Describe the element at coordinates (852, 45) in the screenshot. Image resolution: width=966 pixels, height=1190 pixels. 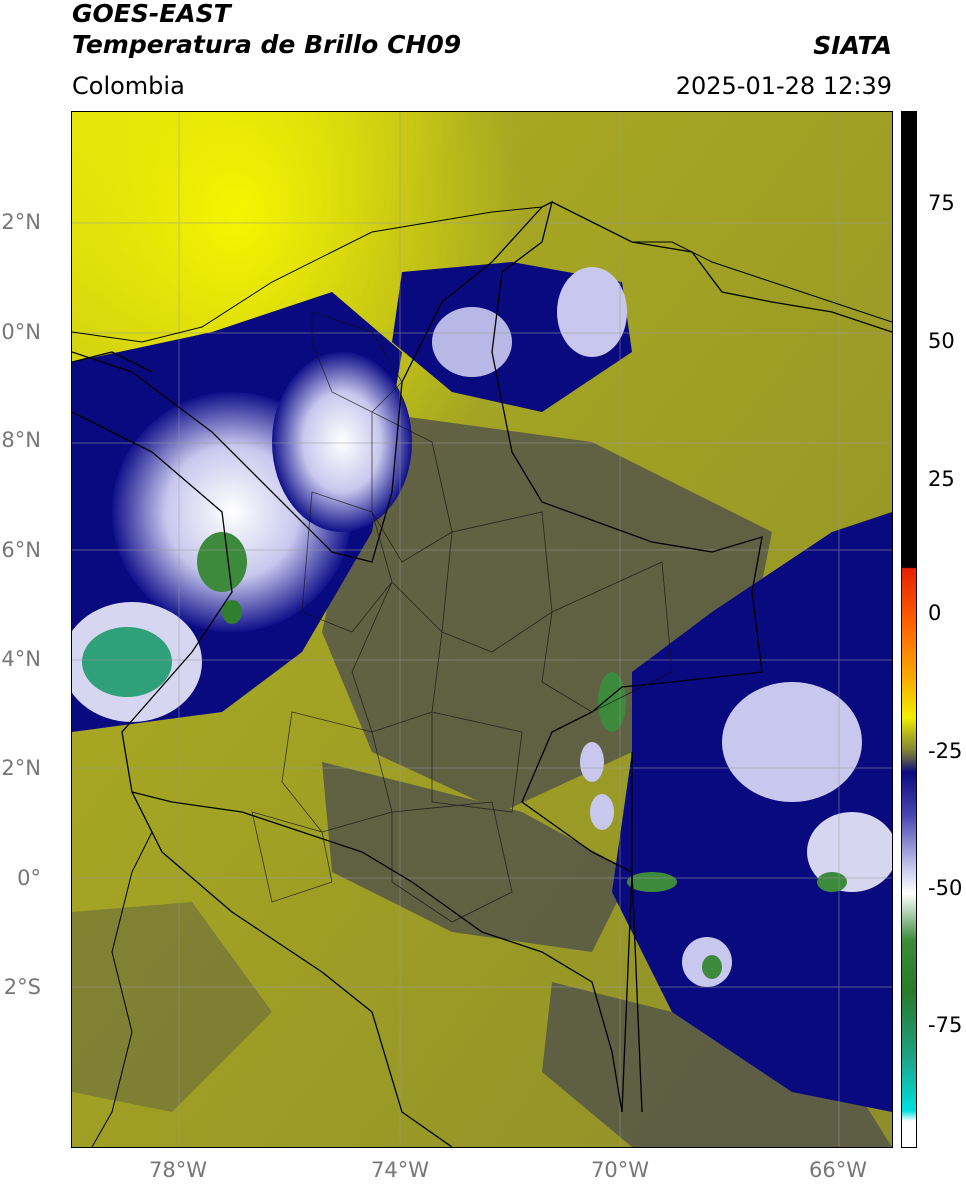
I see `organization-label: SIATA` at that location.